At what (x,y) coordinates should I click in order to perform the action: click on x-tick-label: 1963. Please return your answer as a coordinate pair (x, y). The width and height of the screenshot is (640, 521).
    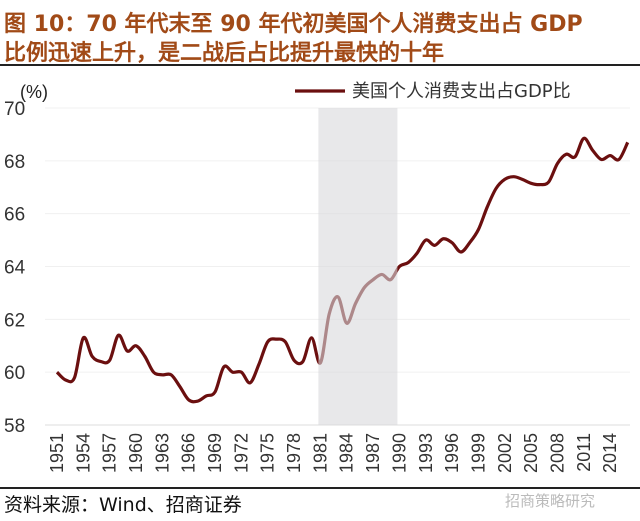
    Looking at the image, I should click on (162, 453).